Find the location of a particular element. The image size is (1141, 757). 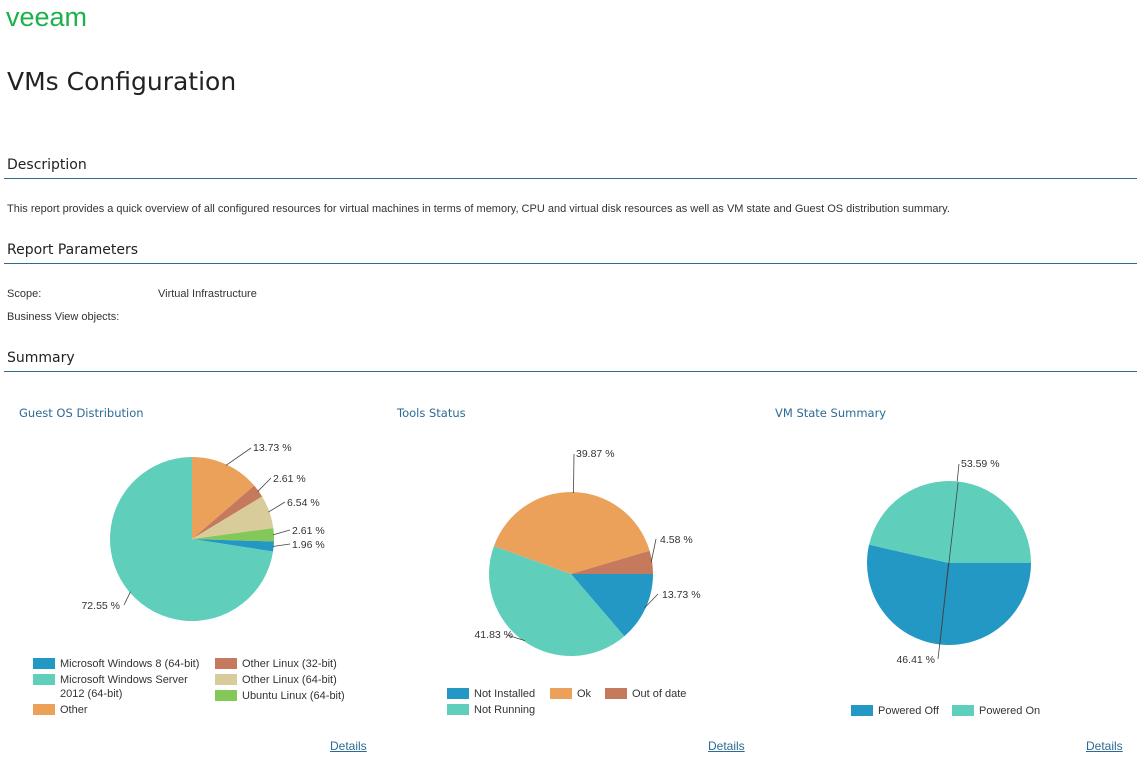

legend-label: Out of date is located at coordinates (659, 694).